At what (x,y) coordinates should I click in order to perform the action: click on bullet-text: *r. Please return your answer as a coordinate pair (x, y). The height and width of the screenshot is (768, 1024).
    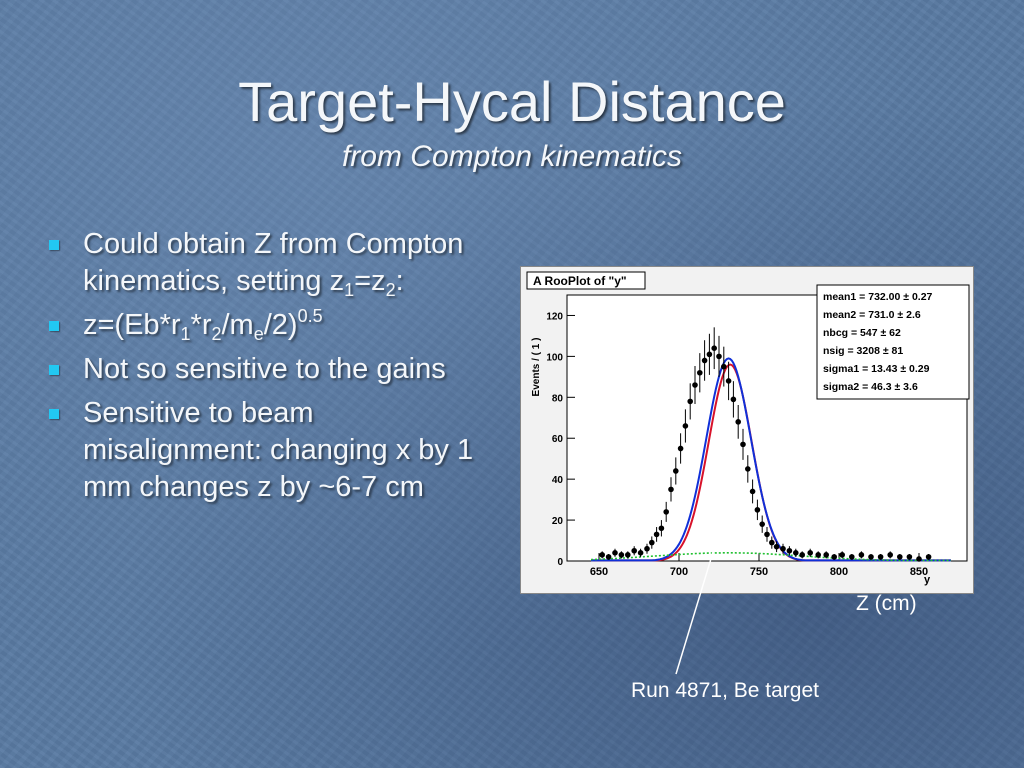
    Looking at the image, I should click on (201, 325).